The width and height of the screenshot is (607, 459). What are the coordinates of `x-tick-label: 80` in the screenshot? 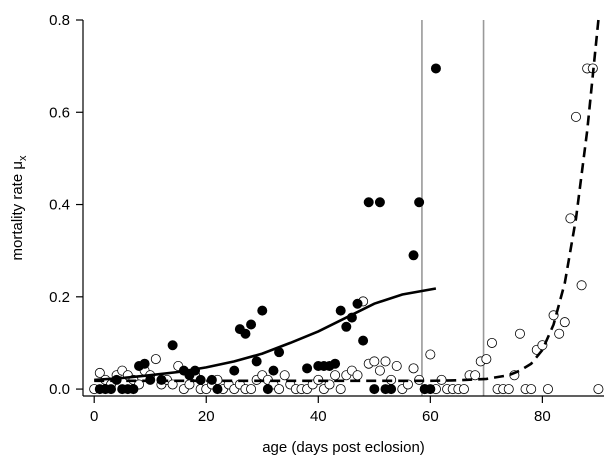 It's located at (542, 416).